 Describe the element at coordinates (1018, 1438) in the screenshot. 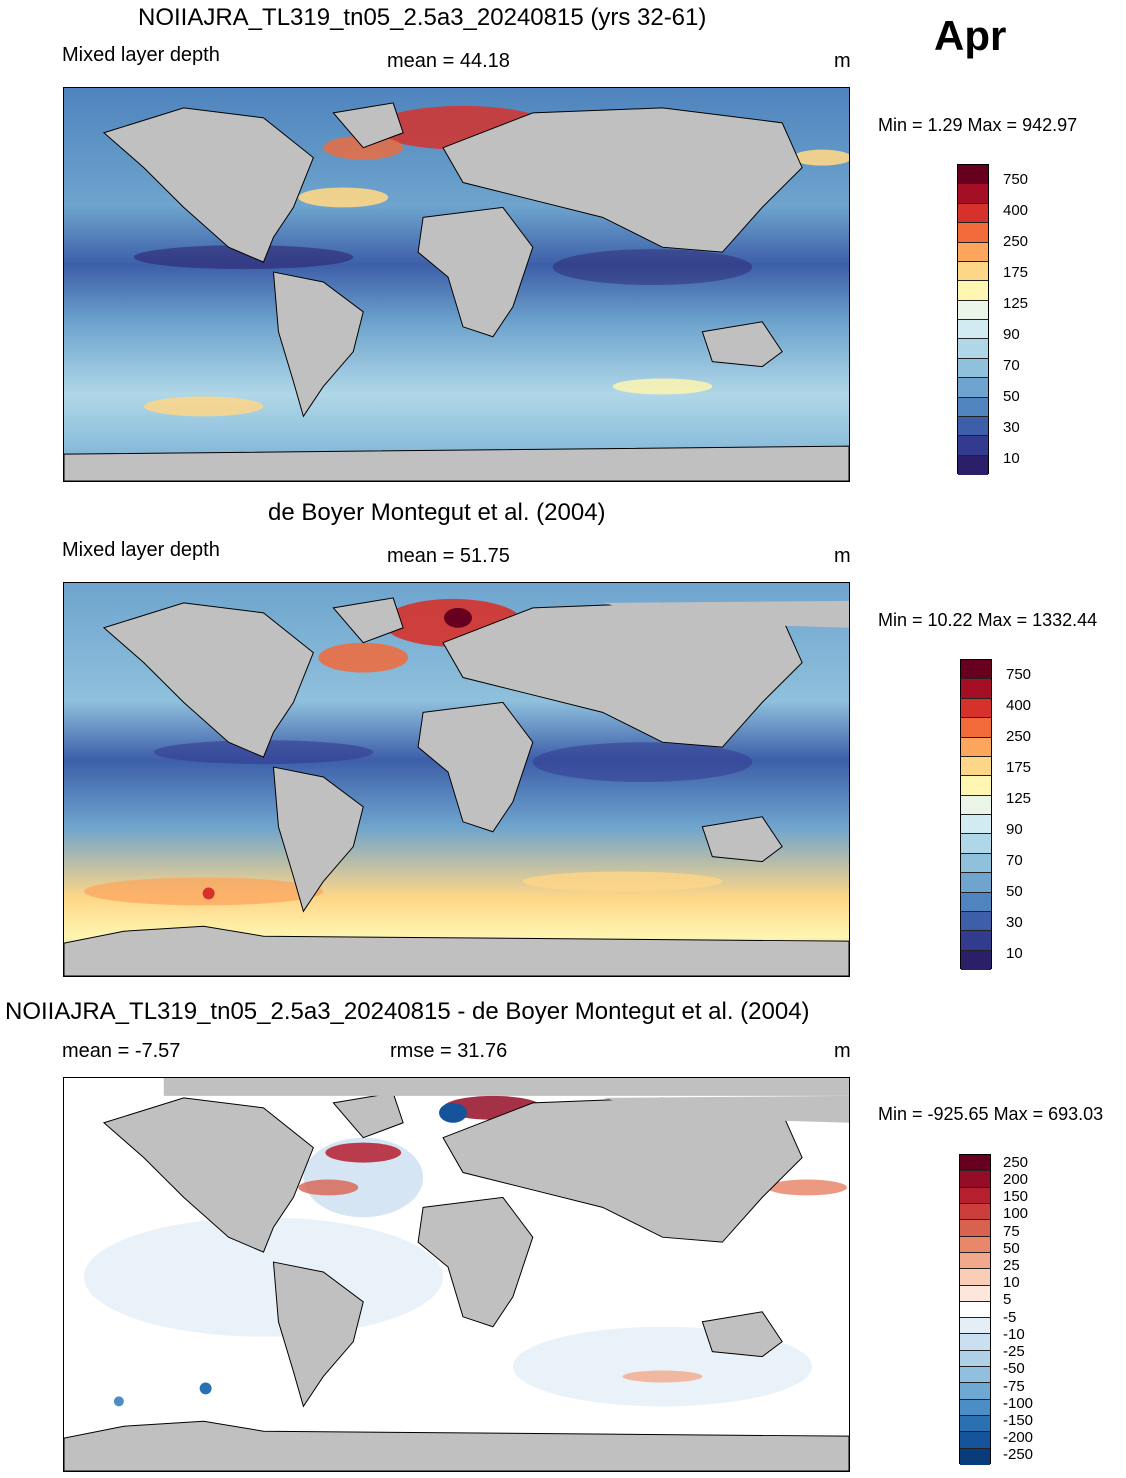

I see `colorbar-tick-label: -200` at that location.